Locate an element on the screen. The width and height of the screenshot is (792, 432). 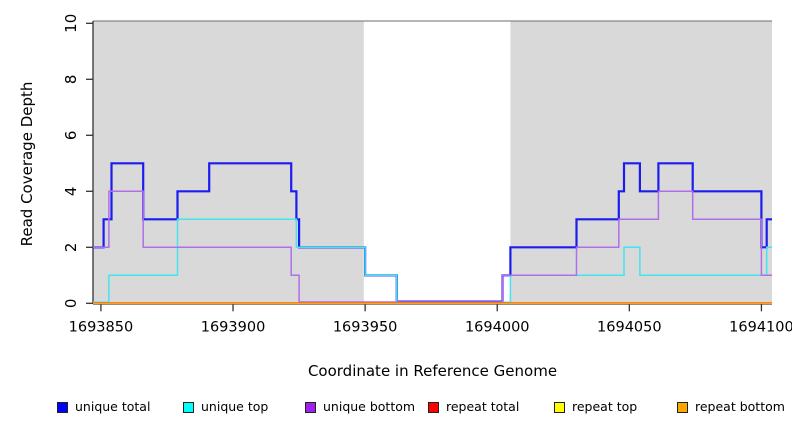
legend-label: unique top is located at coordinates (235, 406).